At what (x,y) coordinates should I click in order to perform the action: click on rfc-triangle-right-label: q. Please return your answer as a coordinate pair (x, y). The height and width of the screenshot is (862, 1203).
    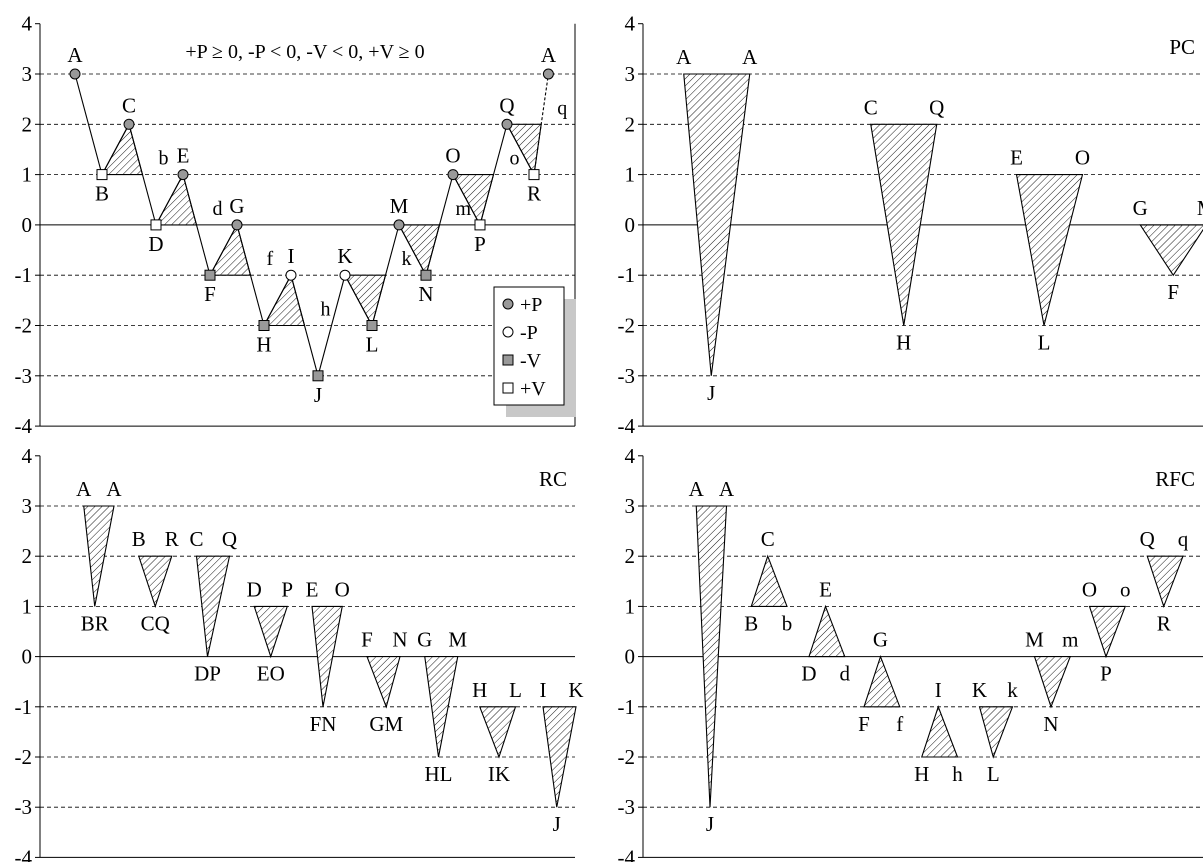
    Looking at the image, I should click on (1183, 539).